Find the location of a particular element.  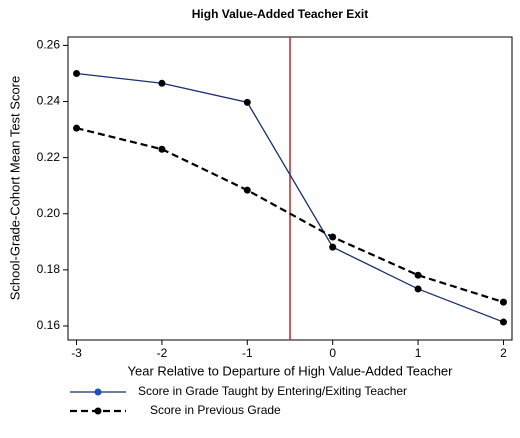

y-tick-label: 0.24 is located at coordinates (49, 101).